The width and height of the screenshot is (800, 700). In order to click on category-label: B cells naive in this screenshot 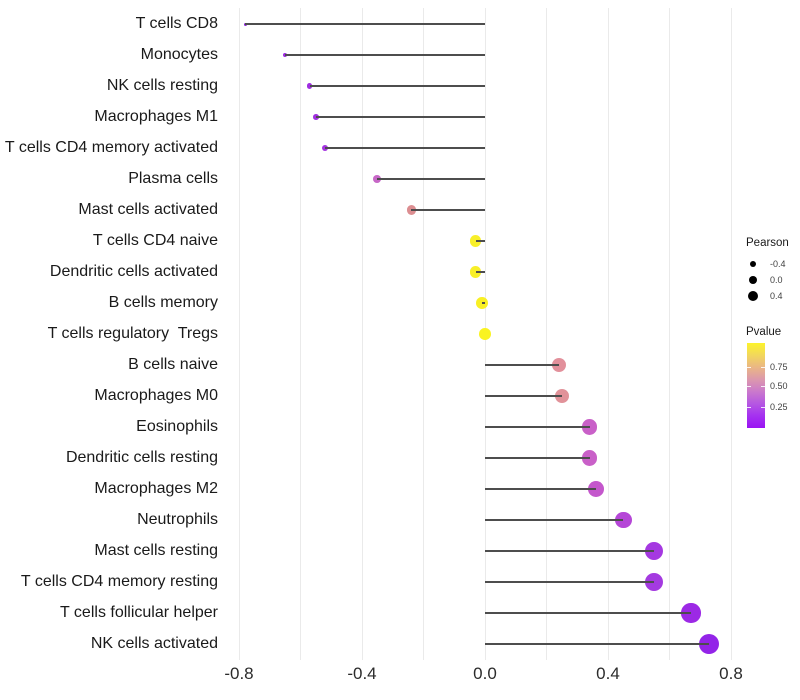, I will do `click(173, 364)`.